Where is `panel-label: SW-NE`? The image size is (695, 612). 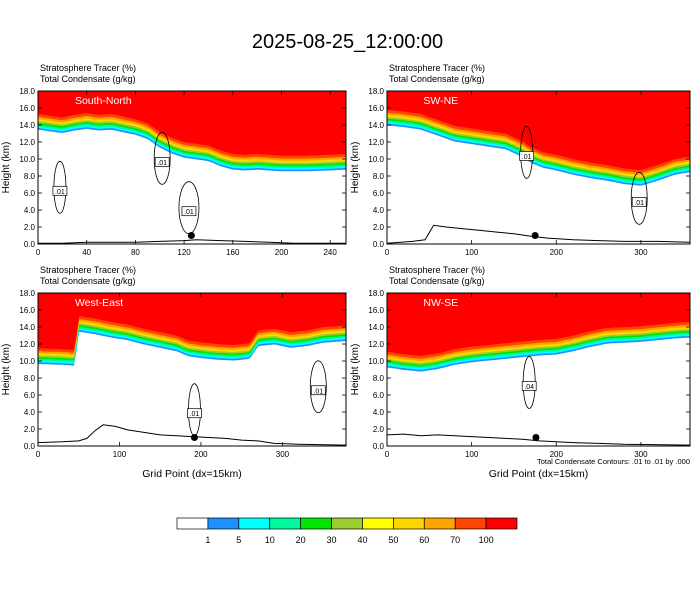 panel-label: SW-NE is located at coordinates (440, 101).